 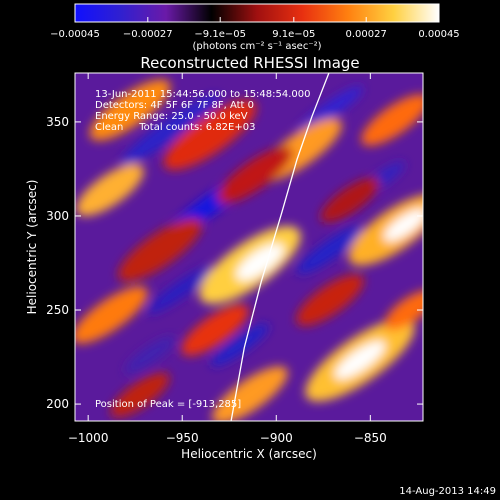 I want to click on y-tick-label: 350, so click(x=57, y=122).